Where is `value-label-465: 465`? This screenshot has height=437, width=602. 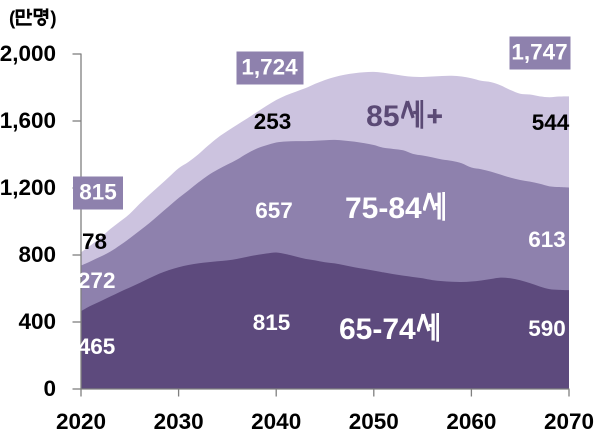 value-label-465: 465 is located at coordinates (96, 346).